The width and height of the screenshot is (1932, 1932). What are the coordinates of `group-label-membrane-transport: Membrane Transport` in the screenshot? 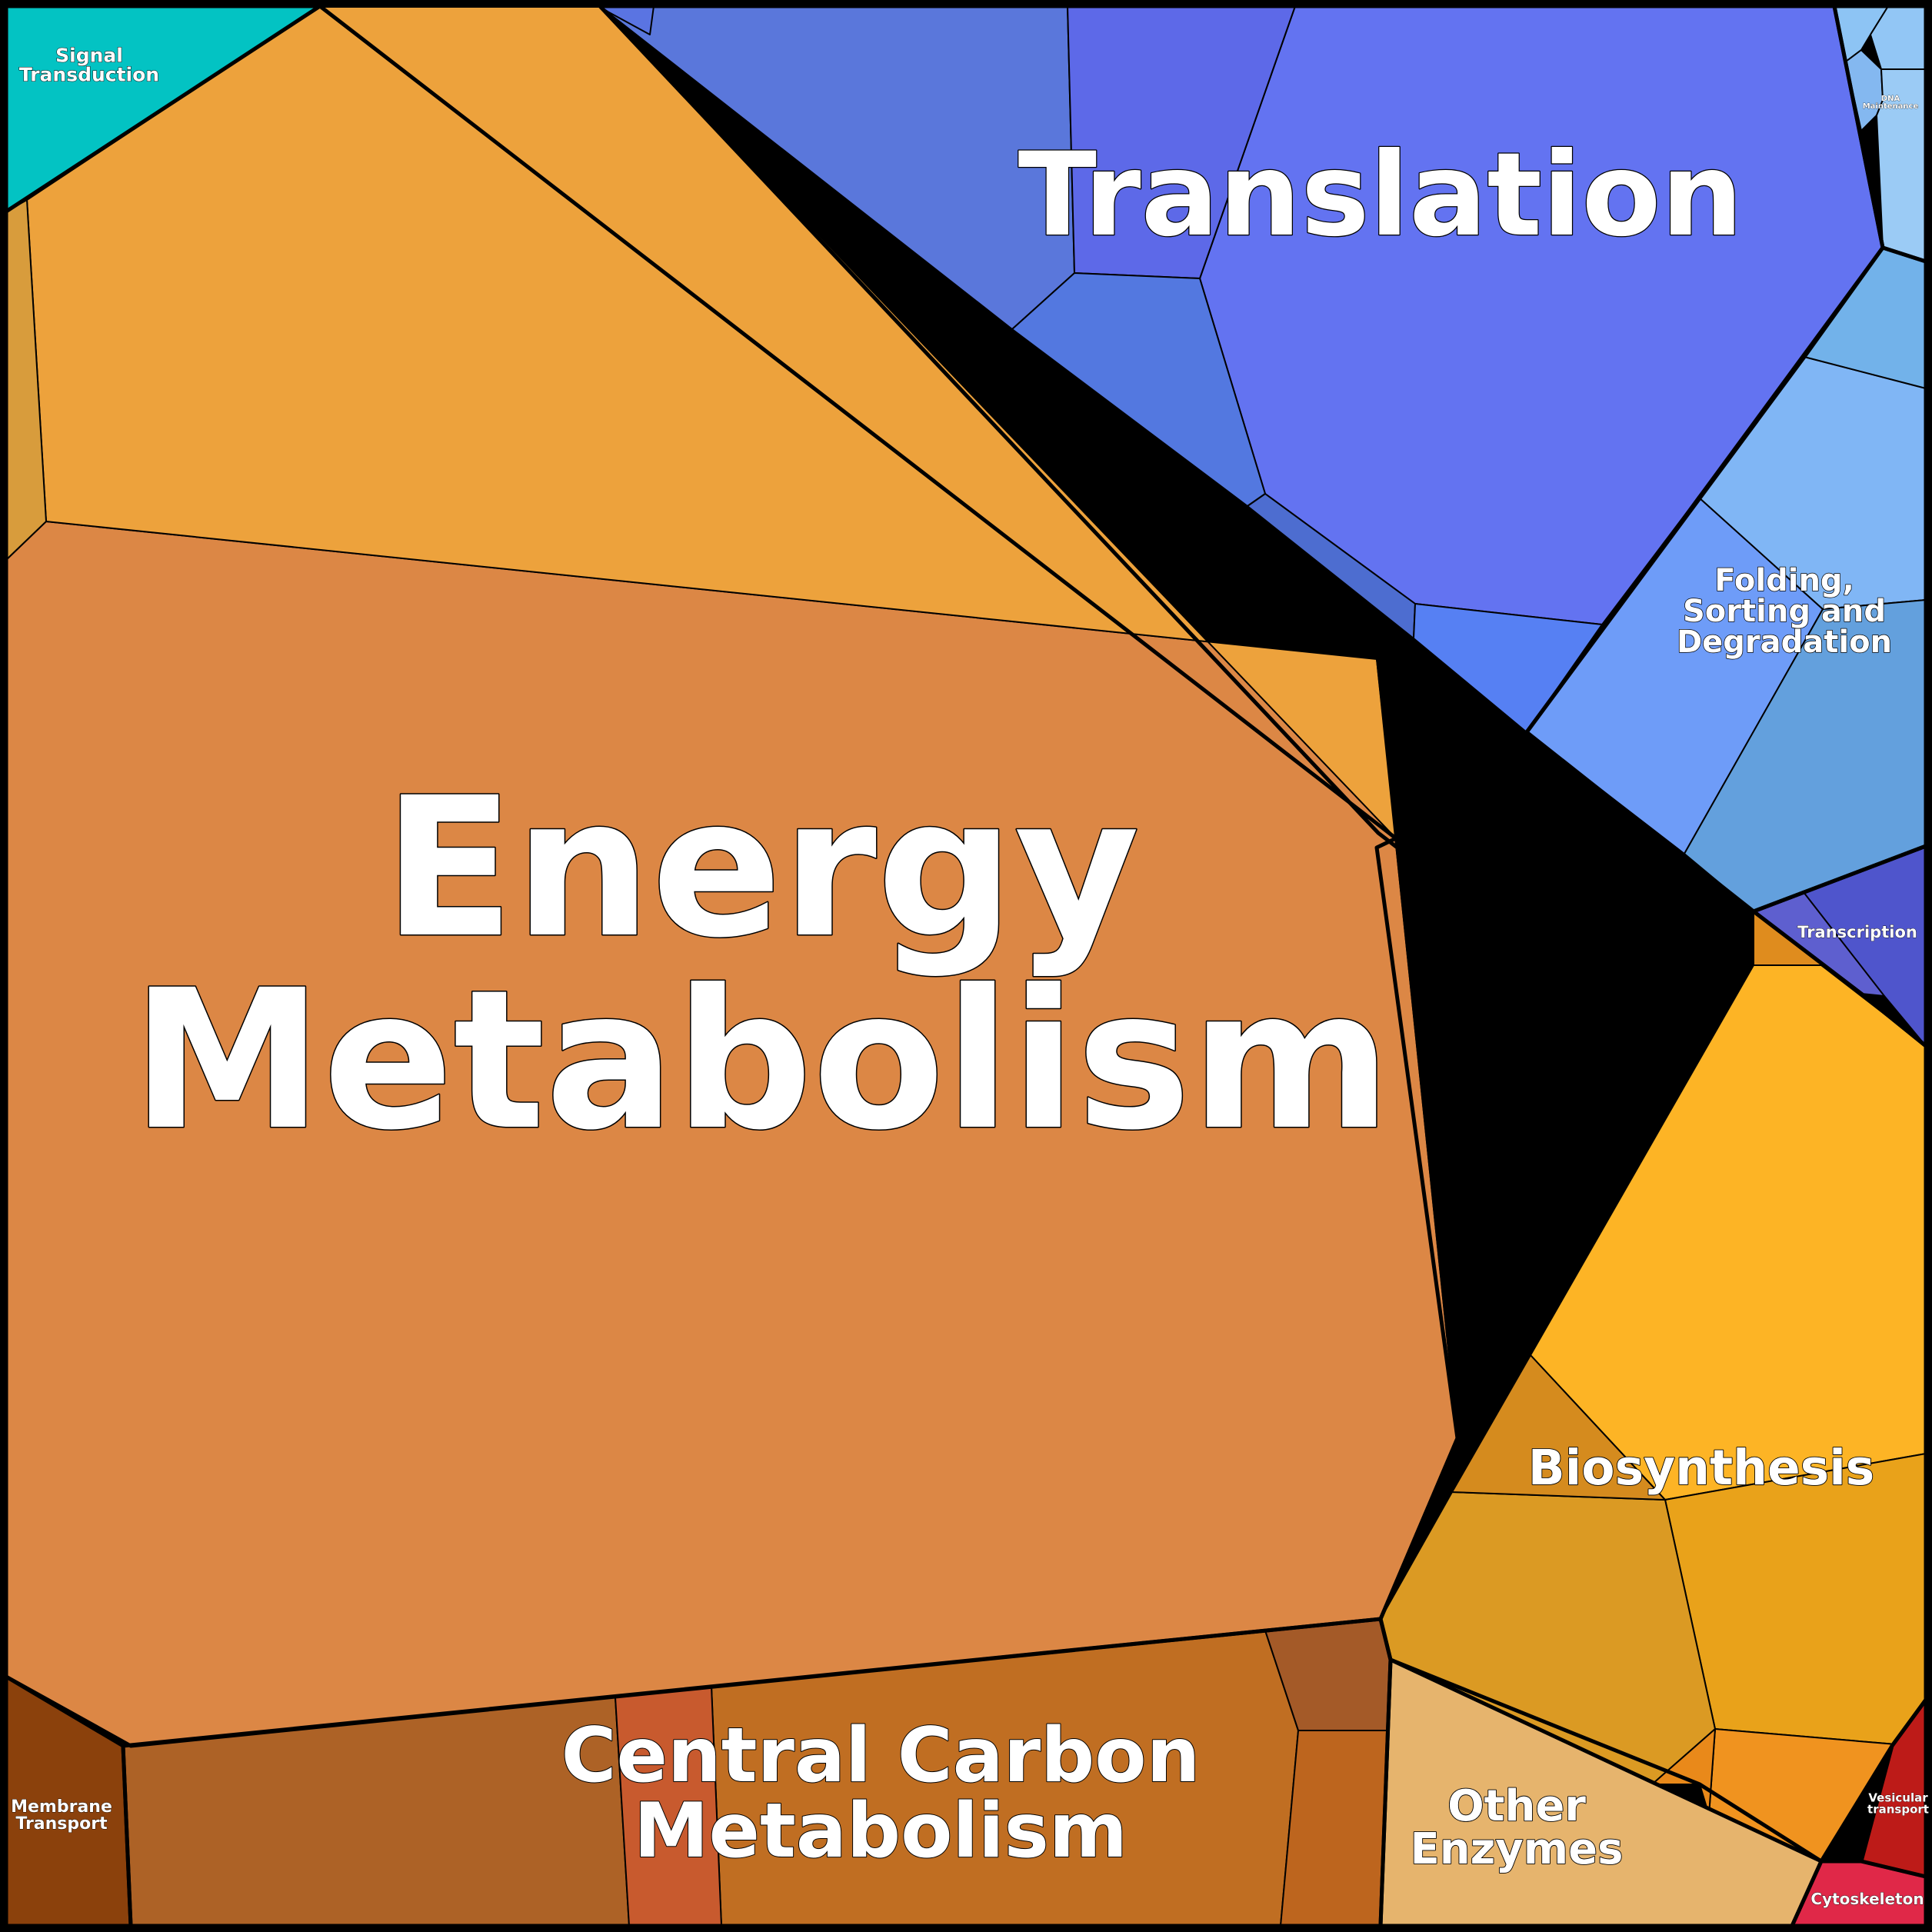 It's located at (61, 1815).